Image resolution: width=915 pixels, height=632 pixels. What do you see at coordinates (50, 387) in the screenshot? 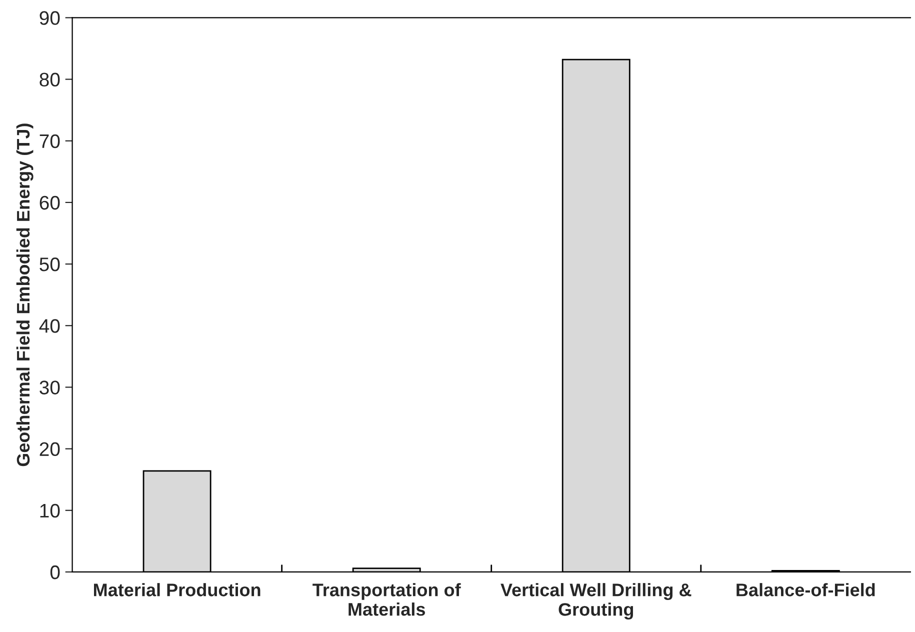
I see `y-tick-label: 30` at bounding box center [50, 387].